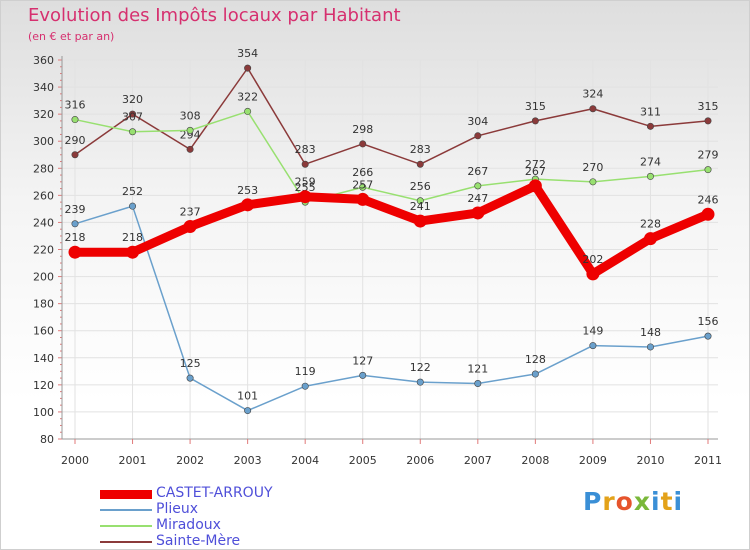 The height and width of the screenshot is (550, 750). What do you see at coordinates (420, 367) in the screenshot?
I see `data-label-plieux: 122` at bounding box center [420, 367].